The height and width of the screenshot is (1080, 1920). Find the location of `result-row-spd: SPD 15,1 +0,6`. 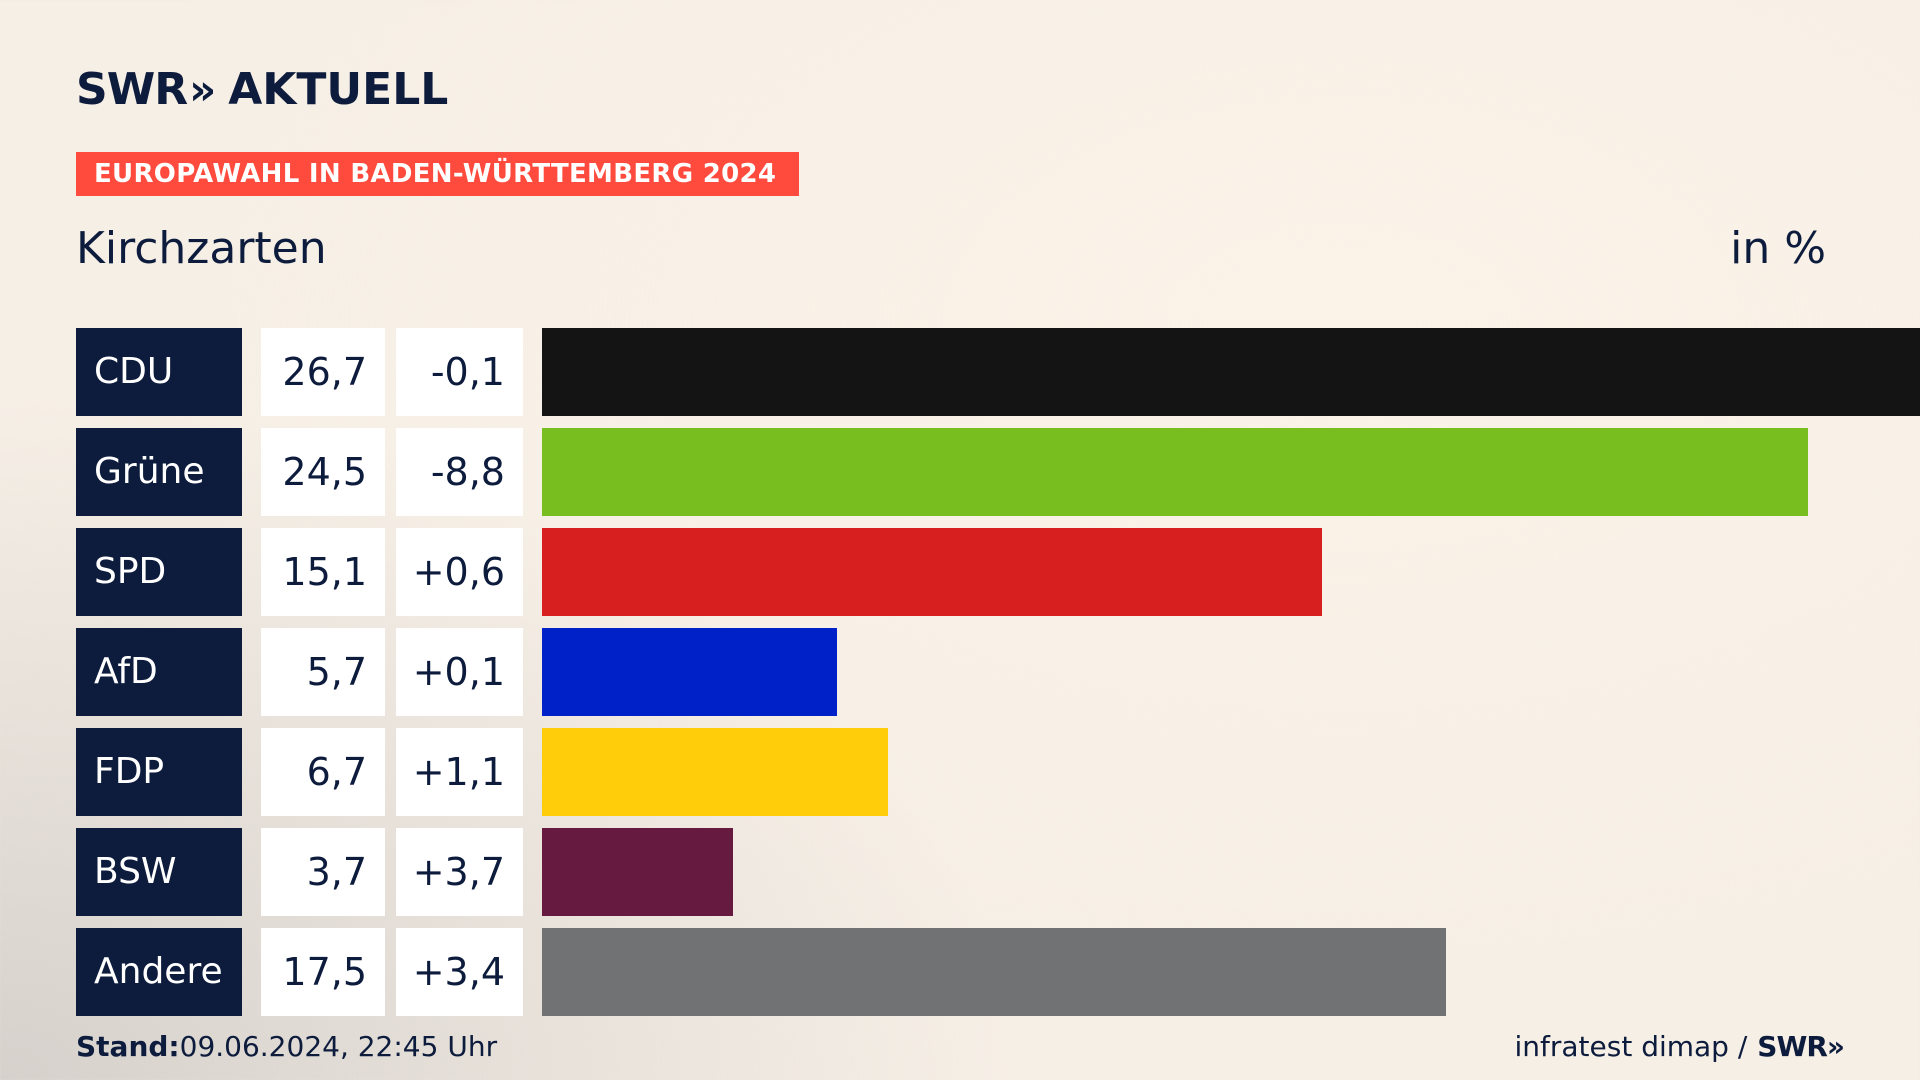

result-row-spd: SPD 15,1 +0,6 is located at coordinates (998, 572).